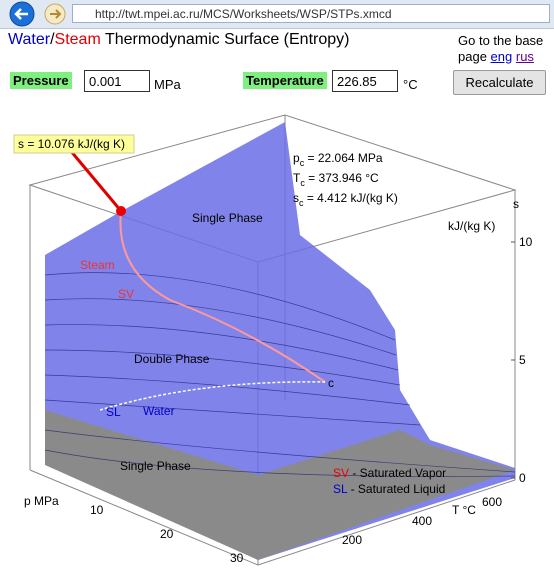  Describe the element at coordinates (225, 39) in the screenshot. I see `title-rest: Thermodynamic Surface (Entropy)` at that location.